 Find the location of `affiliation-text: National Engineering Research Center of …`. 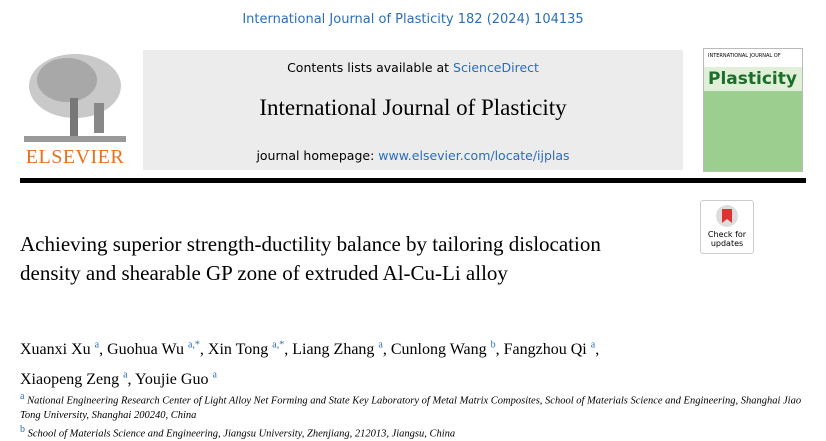

affiliation-text: National Engineering Research Center of … is located at coordinates (410, 408).